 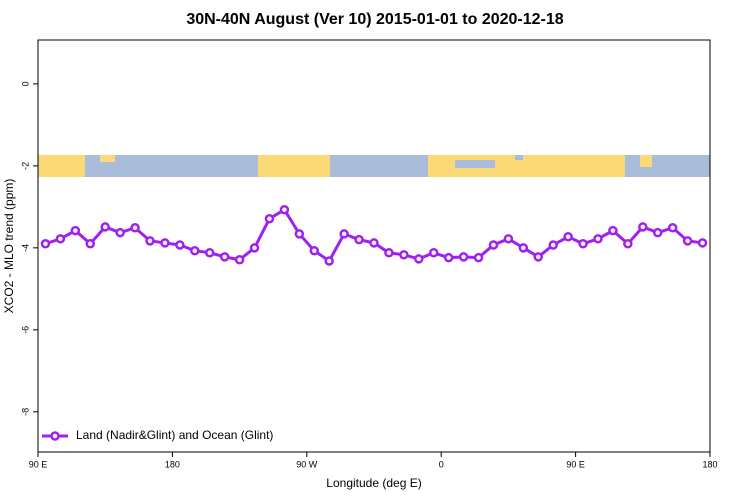 I want to click on series-line, so click(x=373, y=235).